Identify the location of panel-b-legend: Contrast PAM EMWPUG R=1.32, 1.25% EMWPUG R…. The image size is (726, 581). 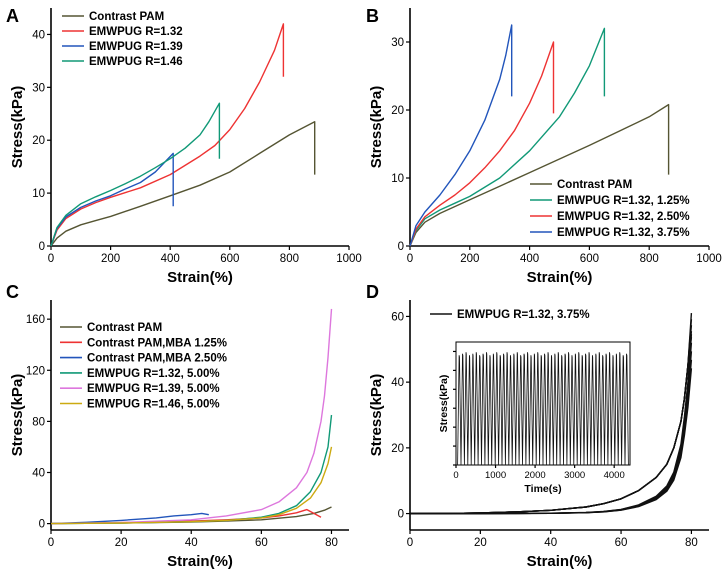
(610, 209).